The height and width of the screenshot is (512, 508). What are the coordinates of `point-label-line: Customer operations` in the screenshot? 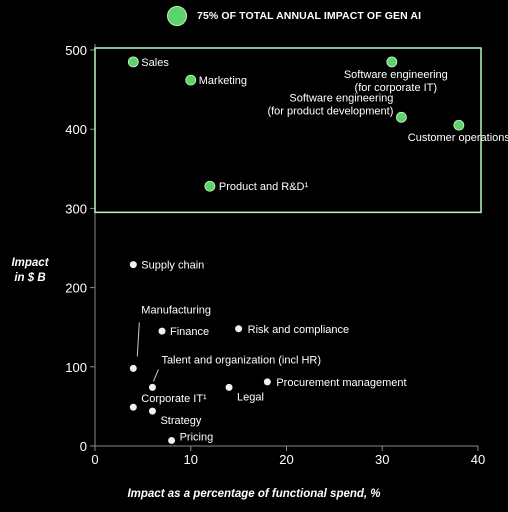 It's located at (458, 138).